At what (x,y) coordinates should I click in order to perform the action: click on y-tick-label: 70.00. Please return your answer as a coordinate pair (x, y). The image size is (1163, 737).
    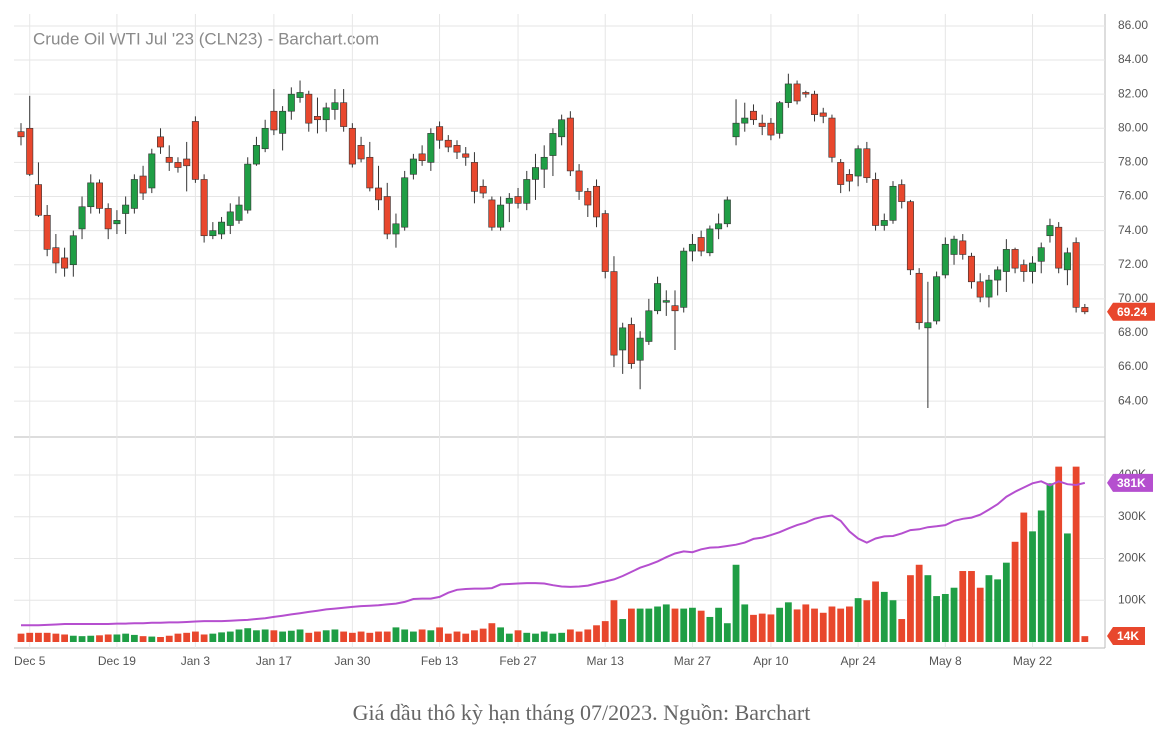
    Looking at the image, I should click on (1133, 298).